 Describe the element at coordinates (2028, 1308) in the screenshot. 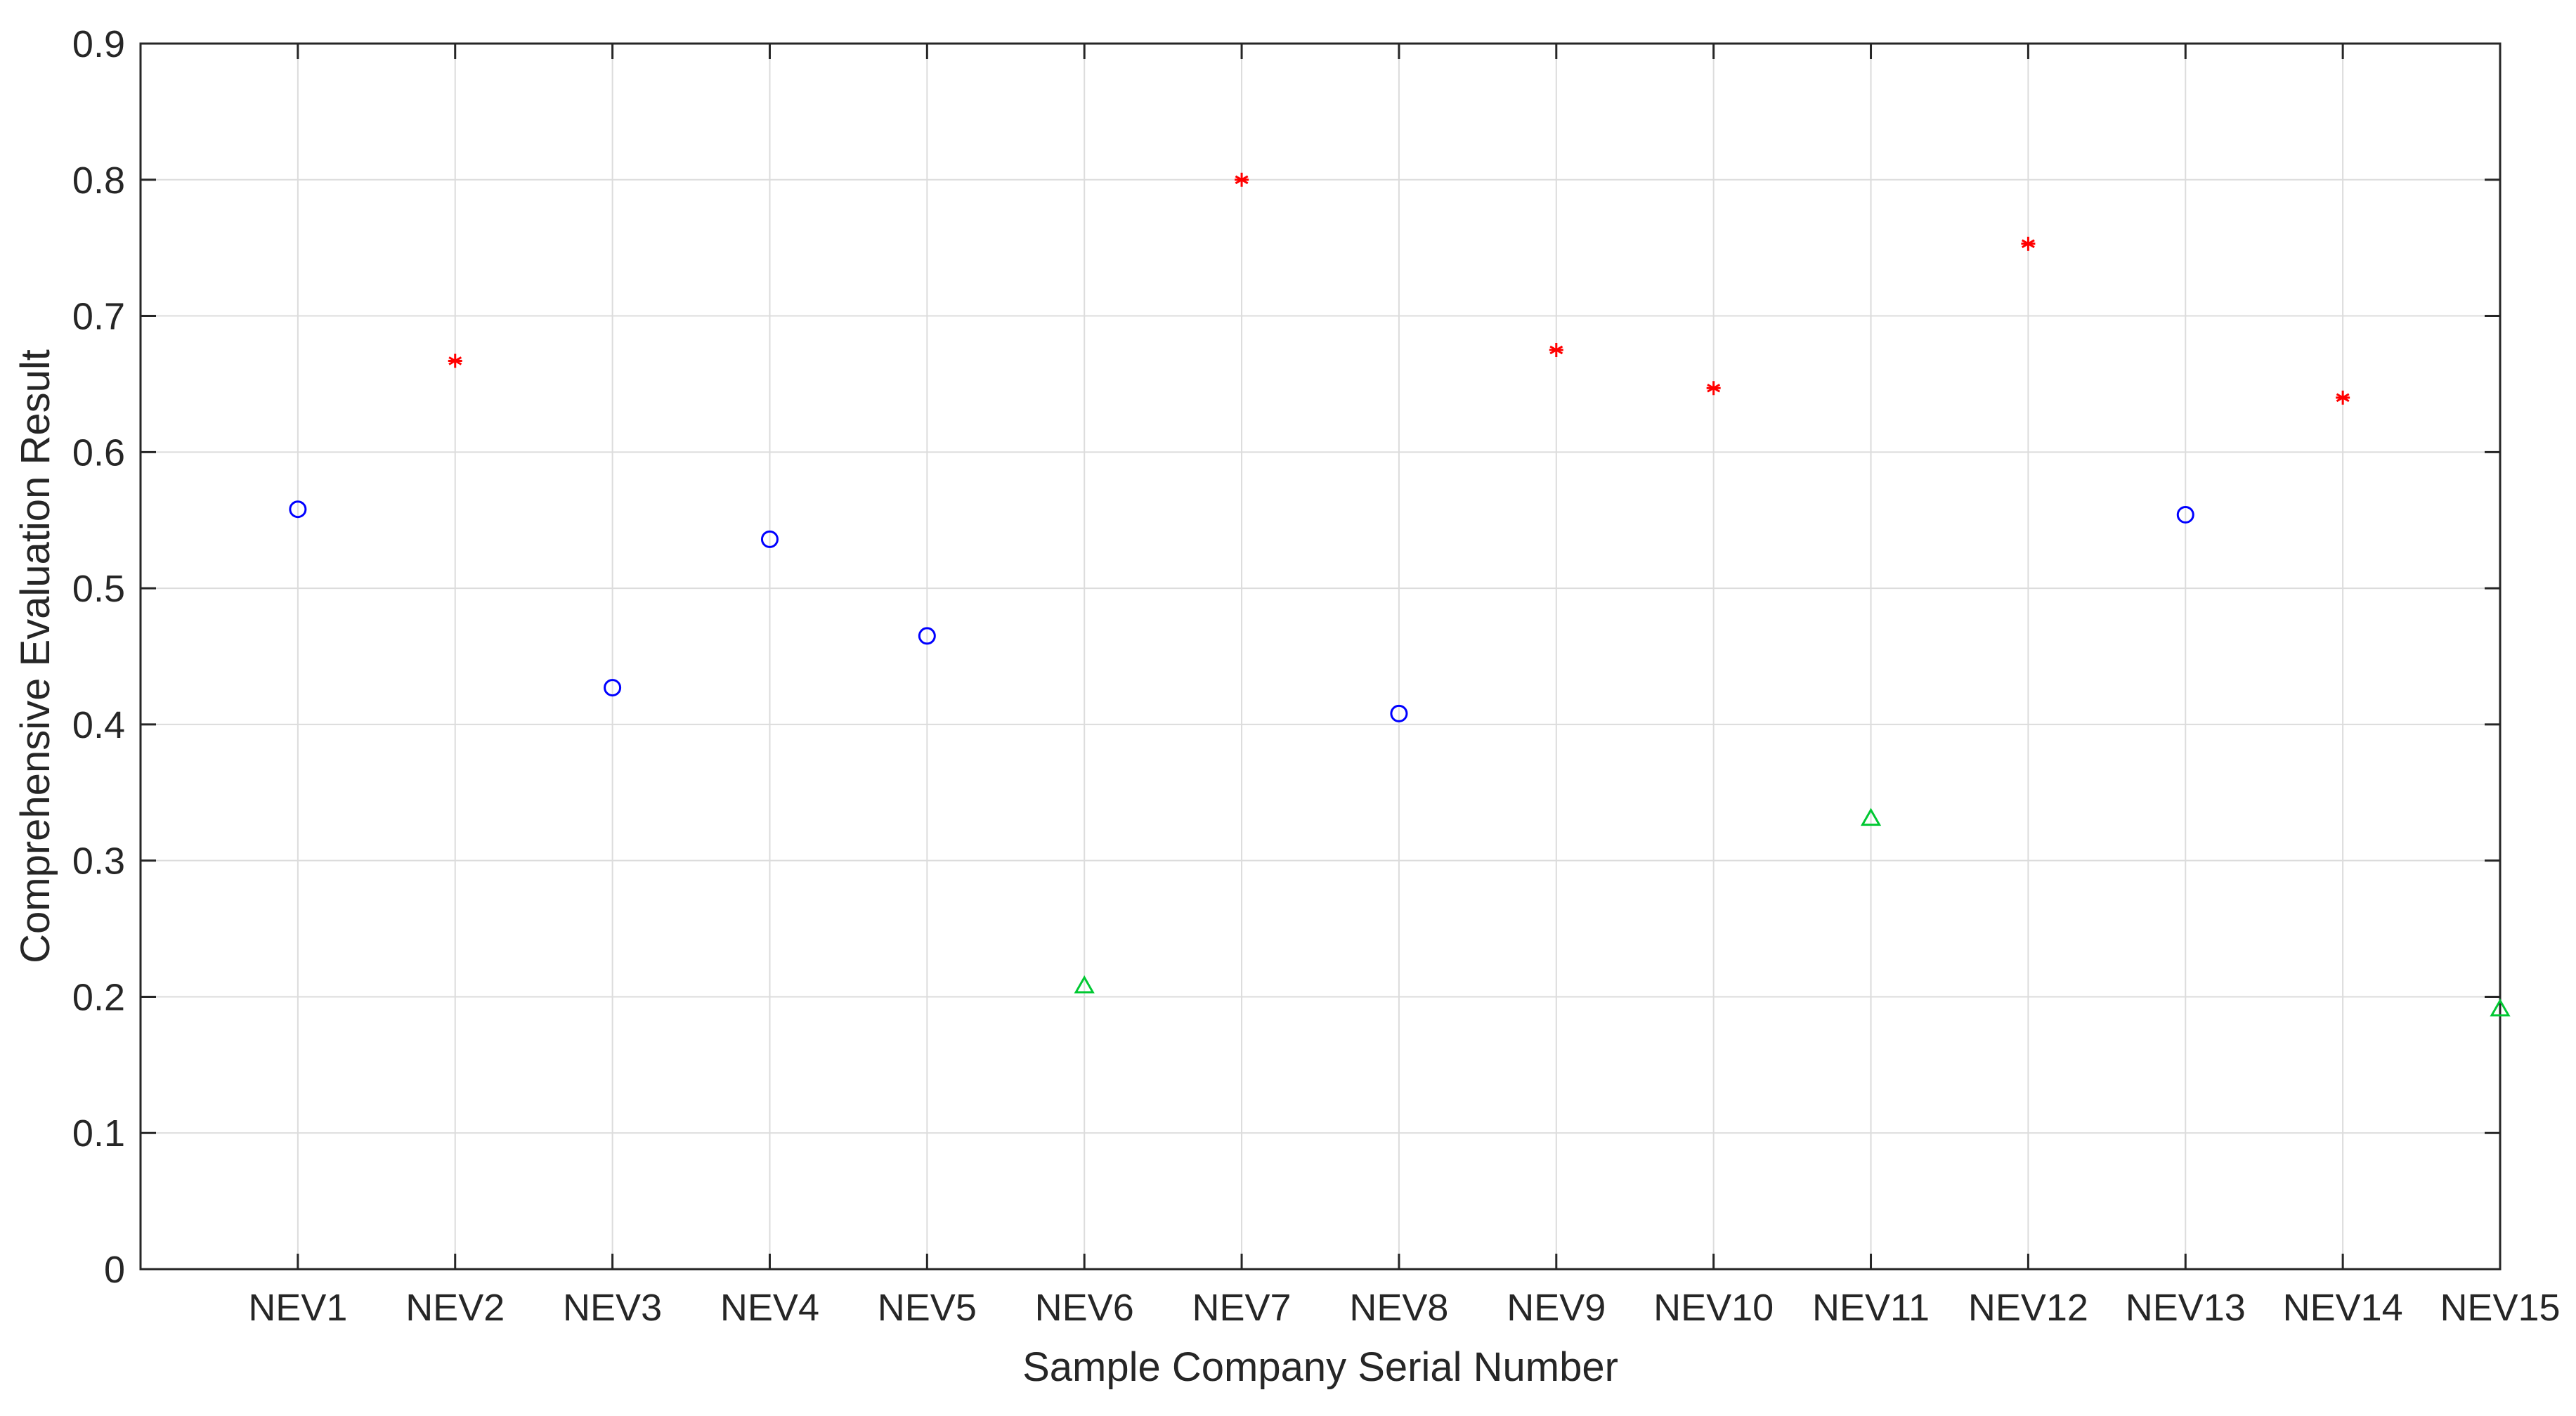

I see `x-tick-label: NEV12` at that location.